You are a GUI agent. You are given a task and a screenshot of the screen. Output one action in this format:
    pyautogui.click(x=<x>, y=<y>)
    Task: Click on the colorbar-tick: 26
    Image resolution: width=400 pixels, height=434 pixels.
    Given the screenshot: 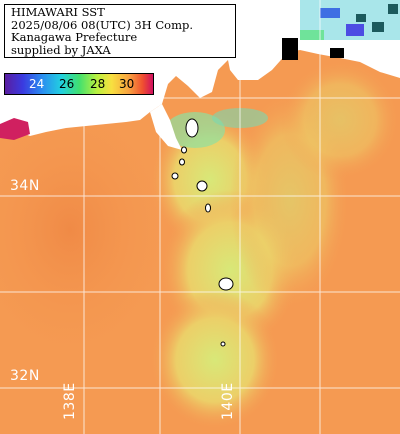 What is the action you would take?
    pyautogui.click(x=67, y=84)
    